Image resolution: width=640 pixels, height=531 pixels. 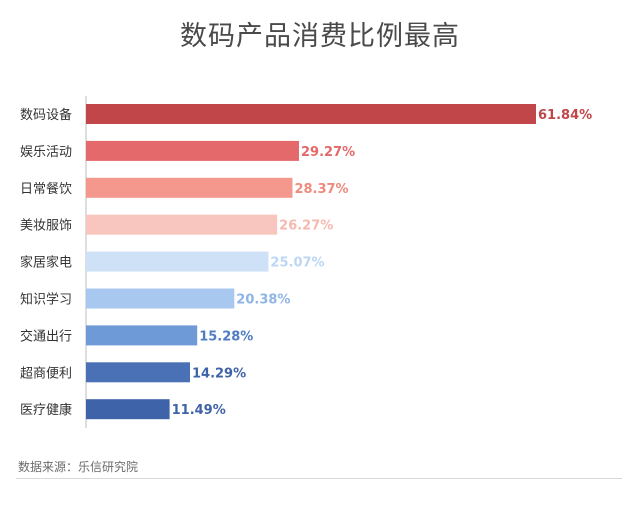 I want to click on category-label: 美妆服饰, so click(x=46, y=226).